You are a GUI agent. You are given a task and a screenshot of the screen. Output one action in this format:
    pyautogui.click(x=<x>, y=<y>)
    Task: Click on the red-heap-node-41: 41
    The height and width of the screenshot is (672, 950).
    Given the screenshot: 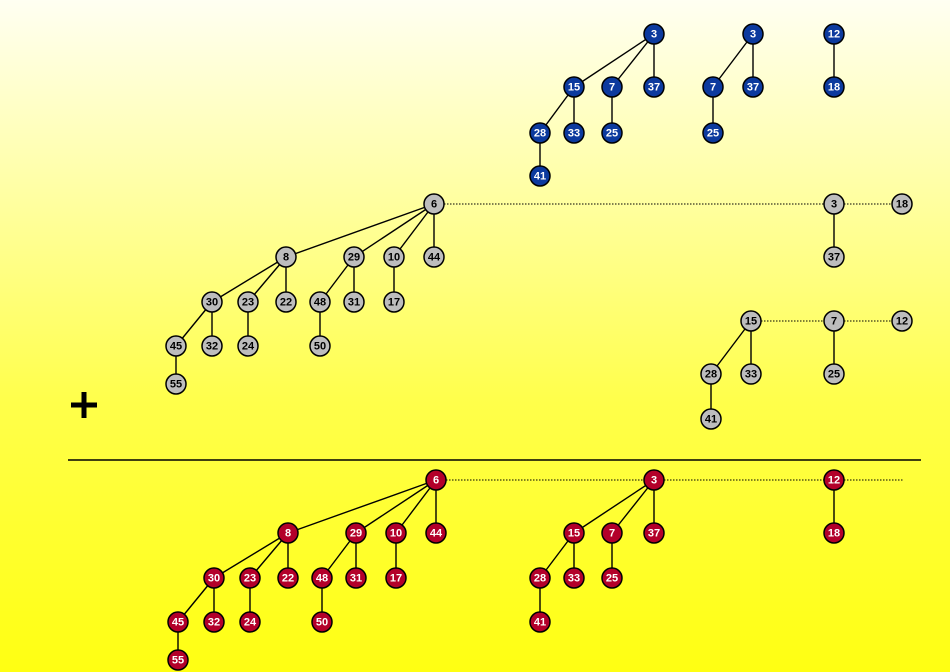 What is the action you would take?
    pyautogui.click(x=540, y=622)
    